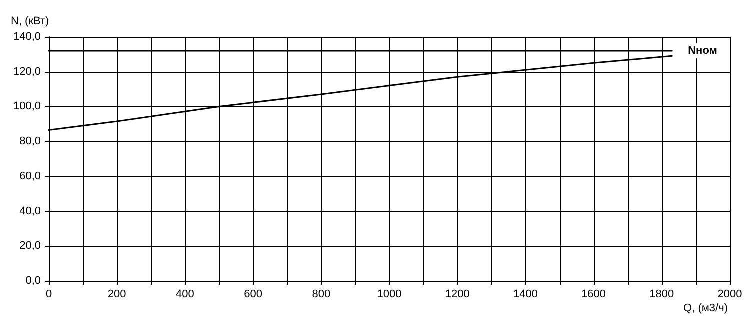 The image size is (754, 328). Describe the element at coordinates (33, 281) in the screenshot. I see `y-tick-label: 0,0` at that location.